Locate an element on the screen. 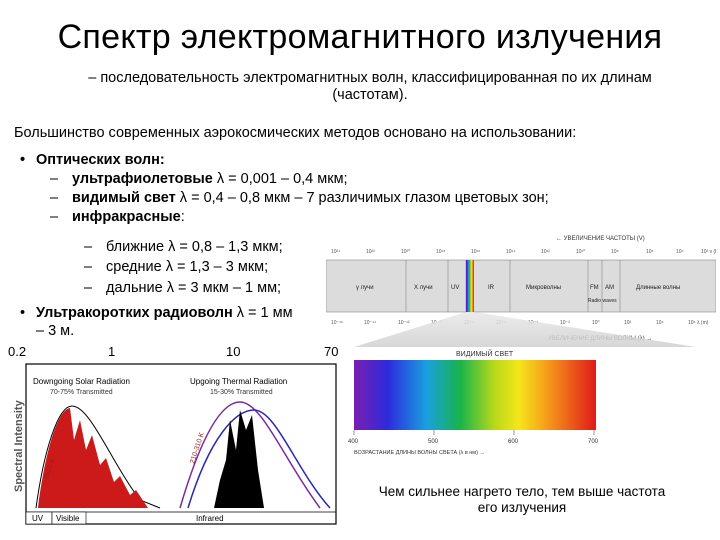 This screenshot has width=720, height=540. list-item-infrared: – инфракрасные: is located at coordinates (117, 217).